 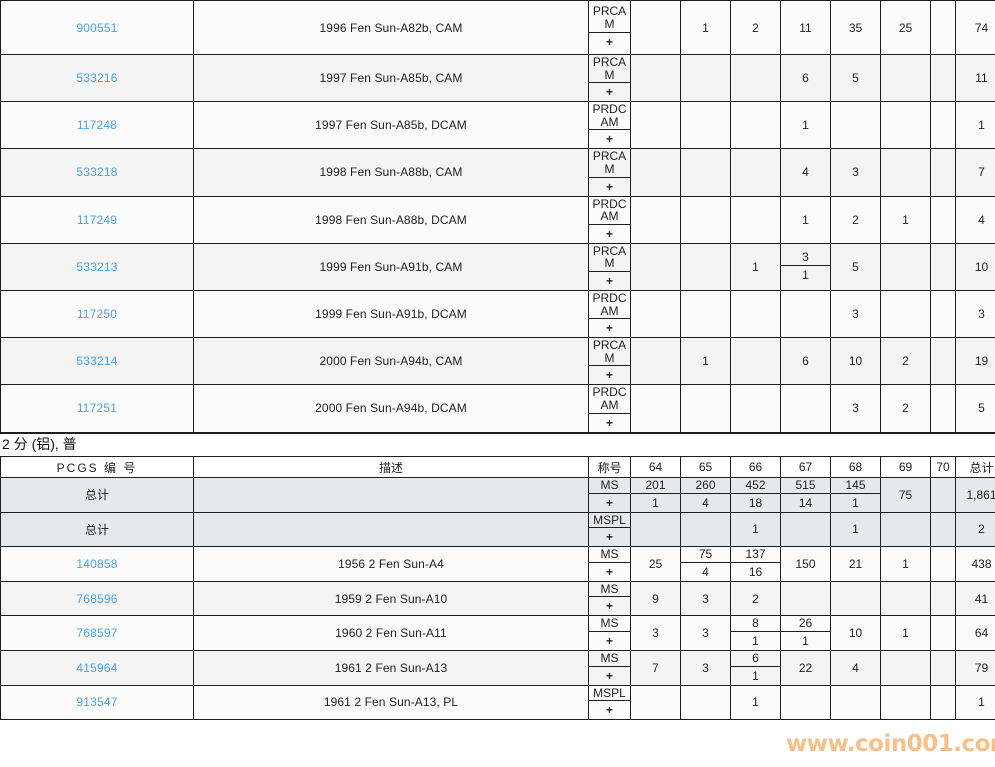 I want to click on table-row: 913547 1961 2 Fen Sun-A13, PL MSPL +1 1, so click(x=497, y=702).